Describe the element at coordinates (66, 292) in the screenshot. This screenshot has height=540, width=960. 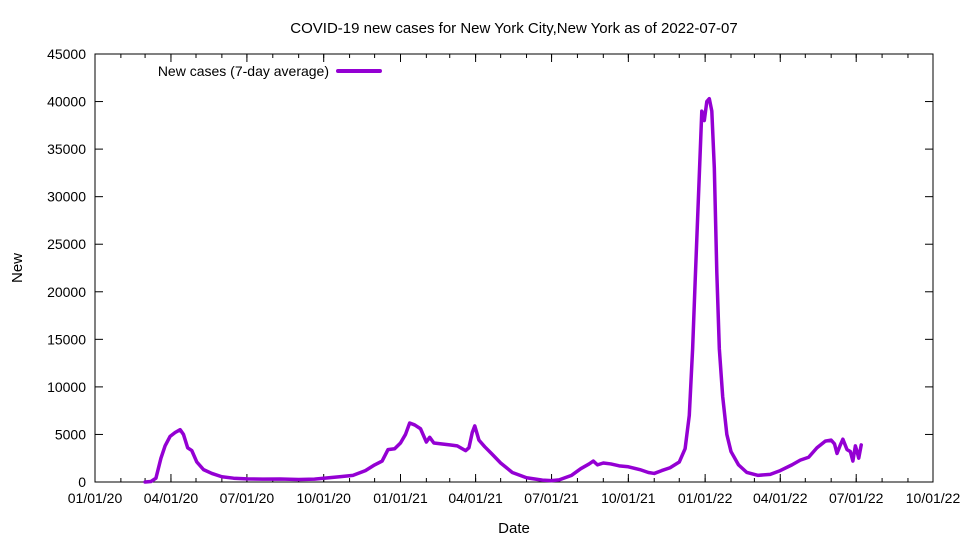
I see `y-tick-label: 20000` at that location.